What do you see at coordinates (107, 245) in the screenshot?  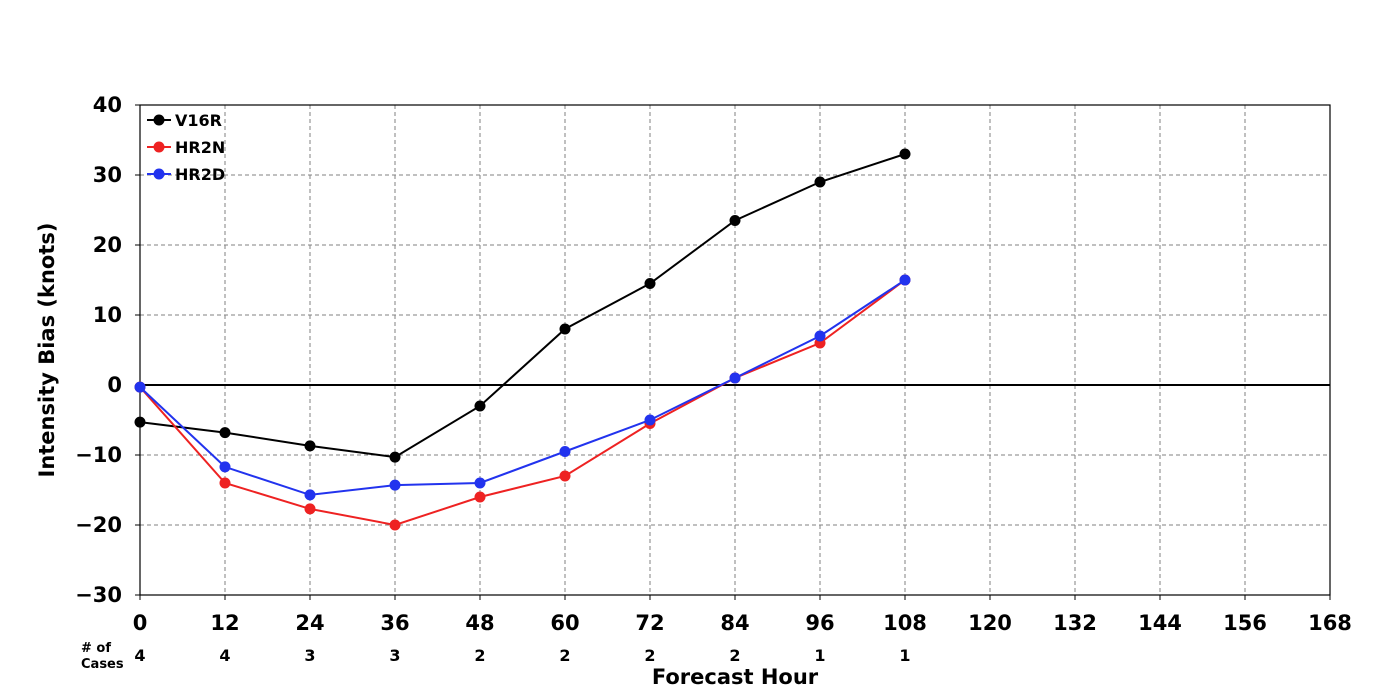 I see `y-tick-label: 20` at bounding box center [107, 245].